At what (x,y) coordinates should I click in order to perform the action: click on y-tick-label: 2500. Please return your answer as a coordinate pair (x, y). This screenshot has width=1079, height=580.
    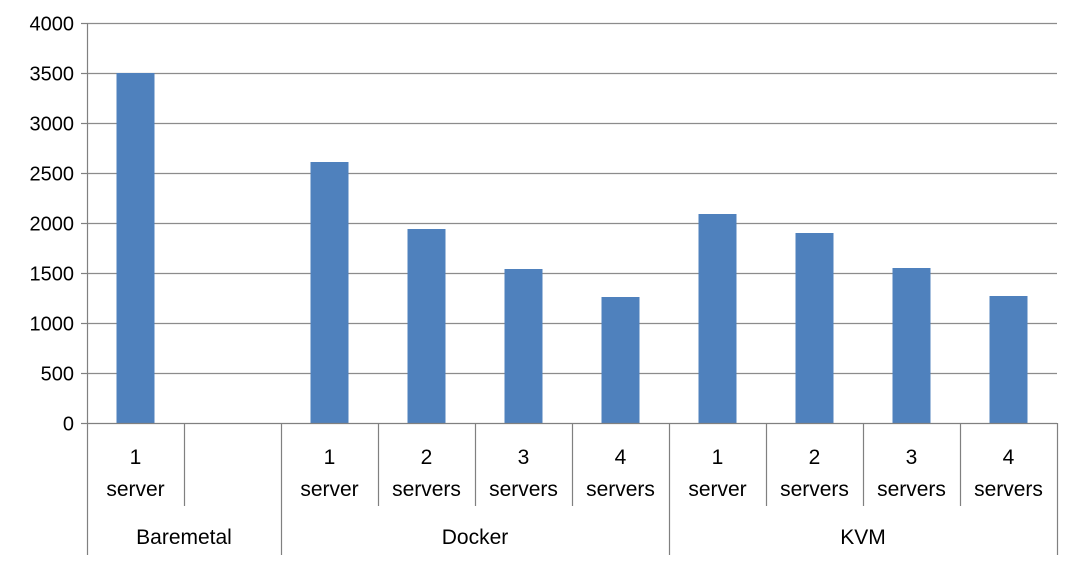
    Looking at the image, I should click on (52, 175).